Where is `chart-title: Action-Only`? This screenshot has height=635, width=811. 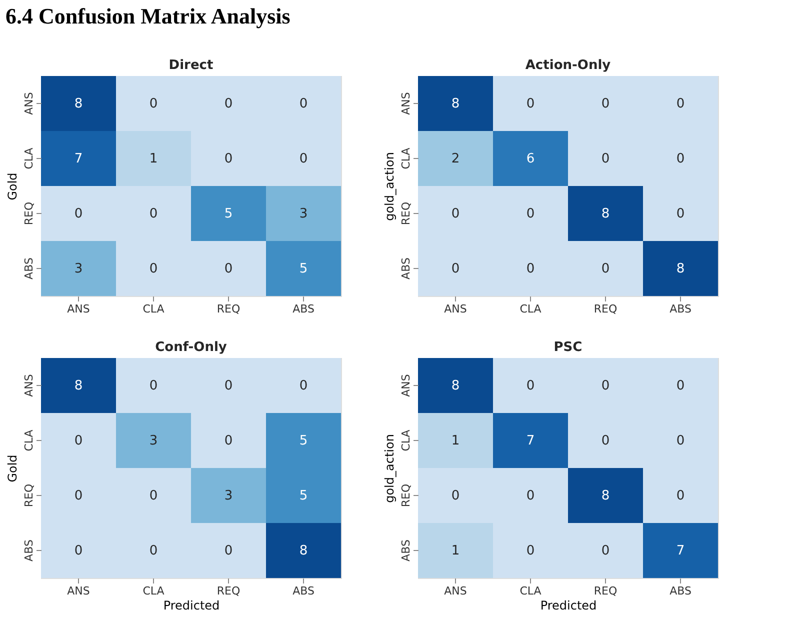 chart-title: Action-Only is located at coordinates (568, 65).